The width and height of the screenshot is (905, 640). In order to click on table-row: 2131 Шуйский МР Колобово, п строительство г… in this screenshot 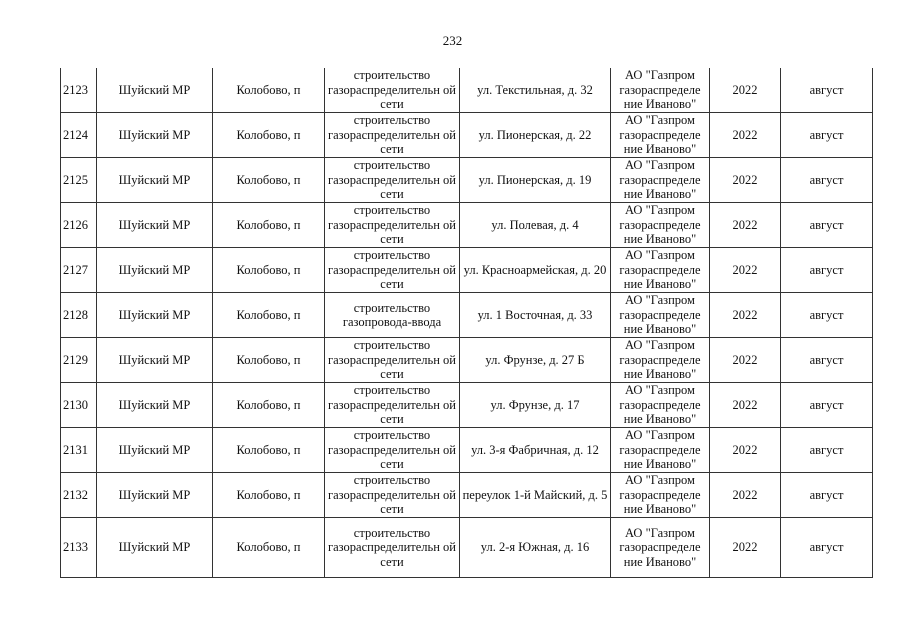, I will do `click(466, 450)`.